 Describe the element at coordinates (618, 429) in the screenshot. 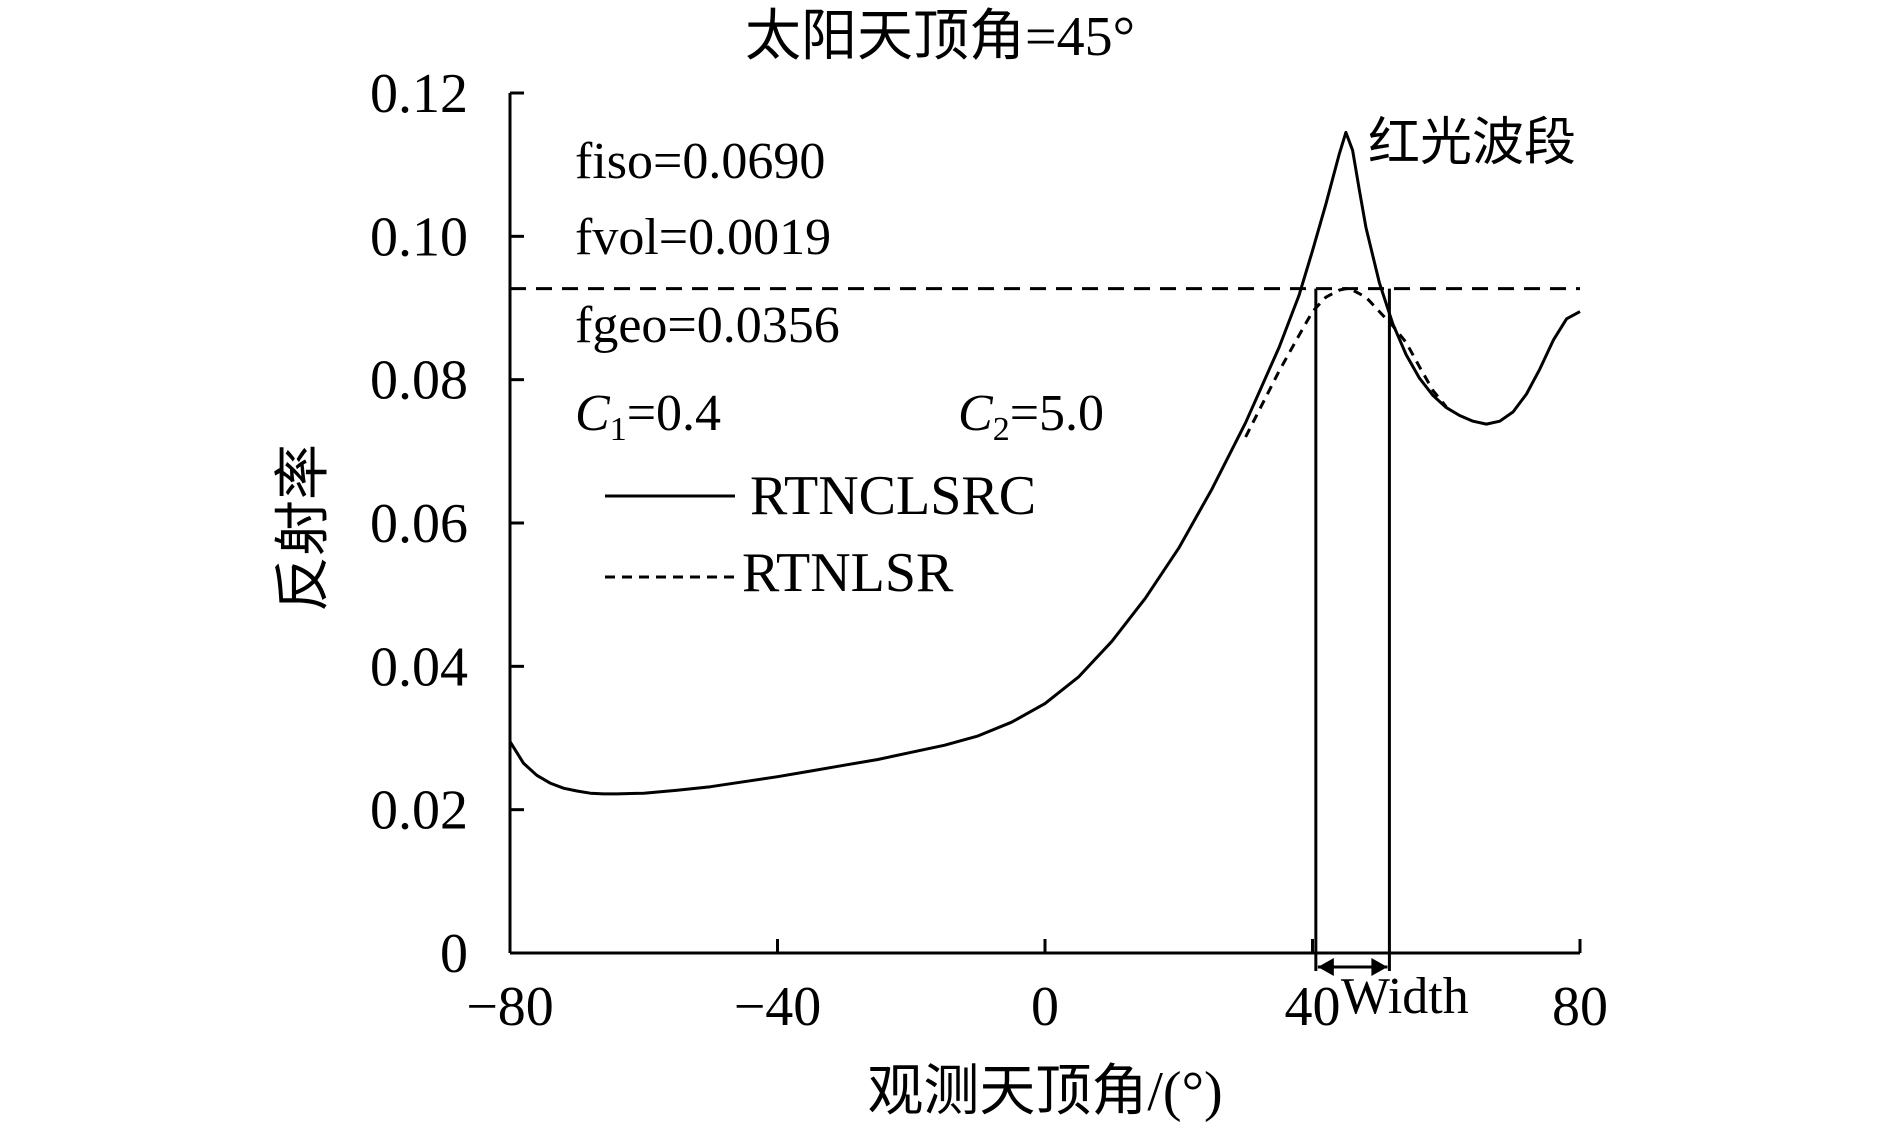

I see `param-c1-subscript: 1` at that location.